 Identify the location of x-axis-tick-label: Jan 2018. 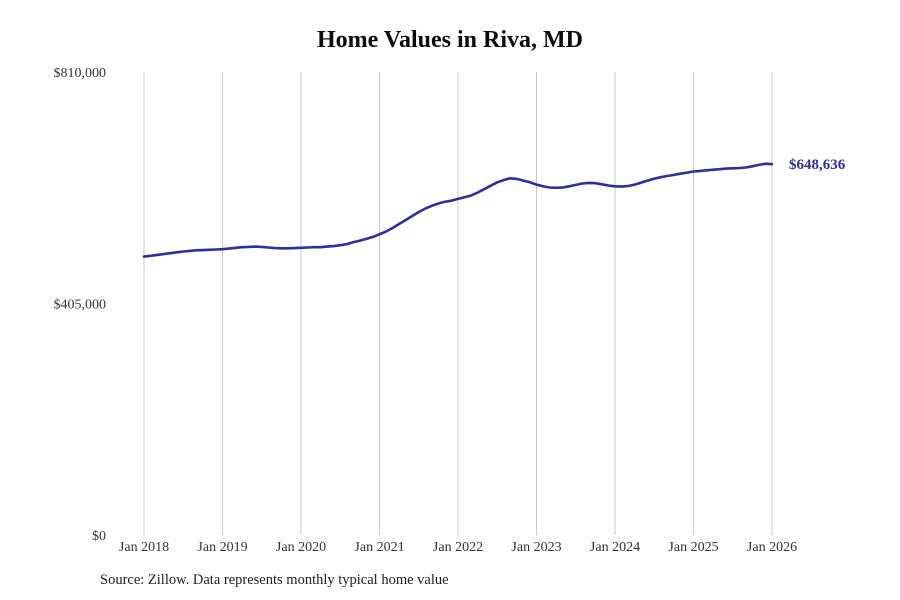
(144, 547).